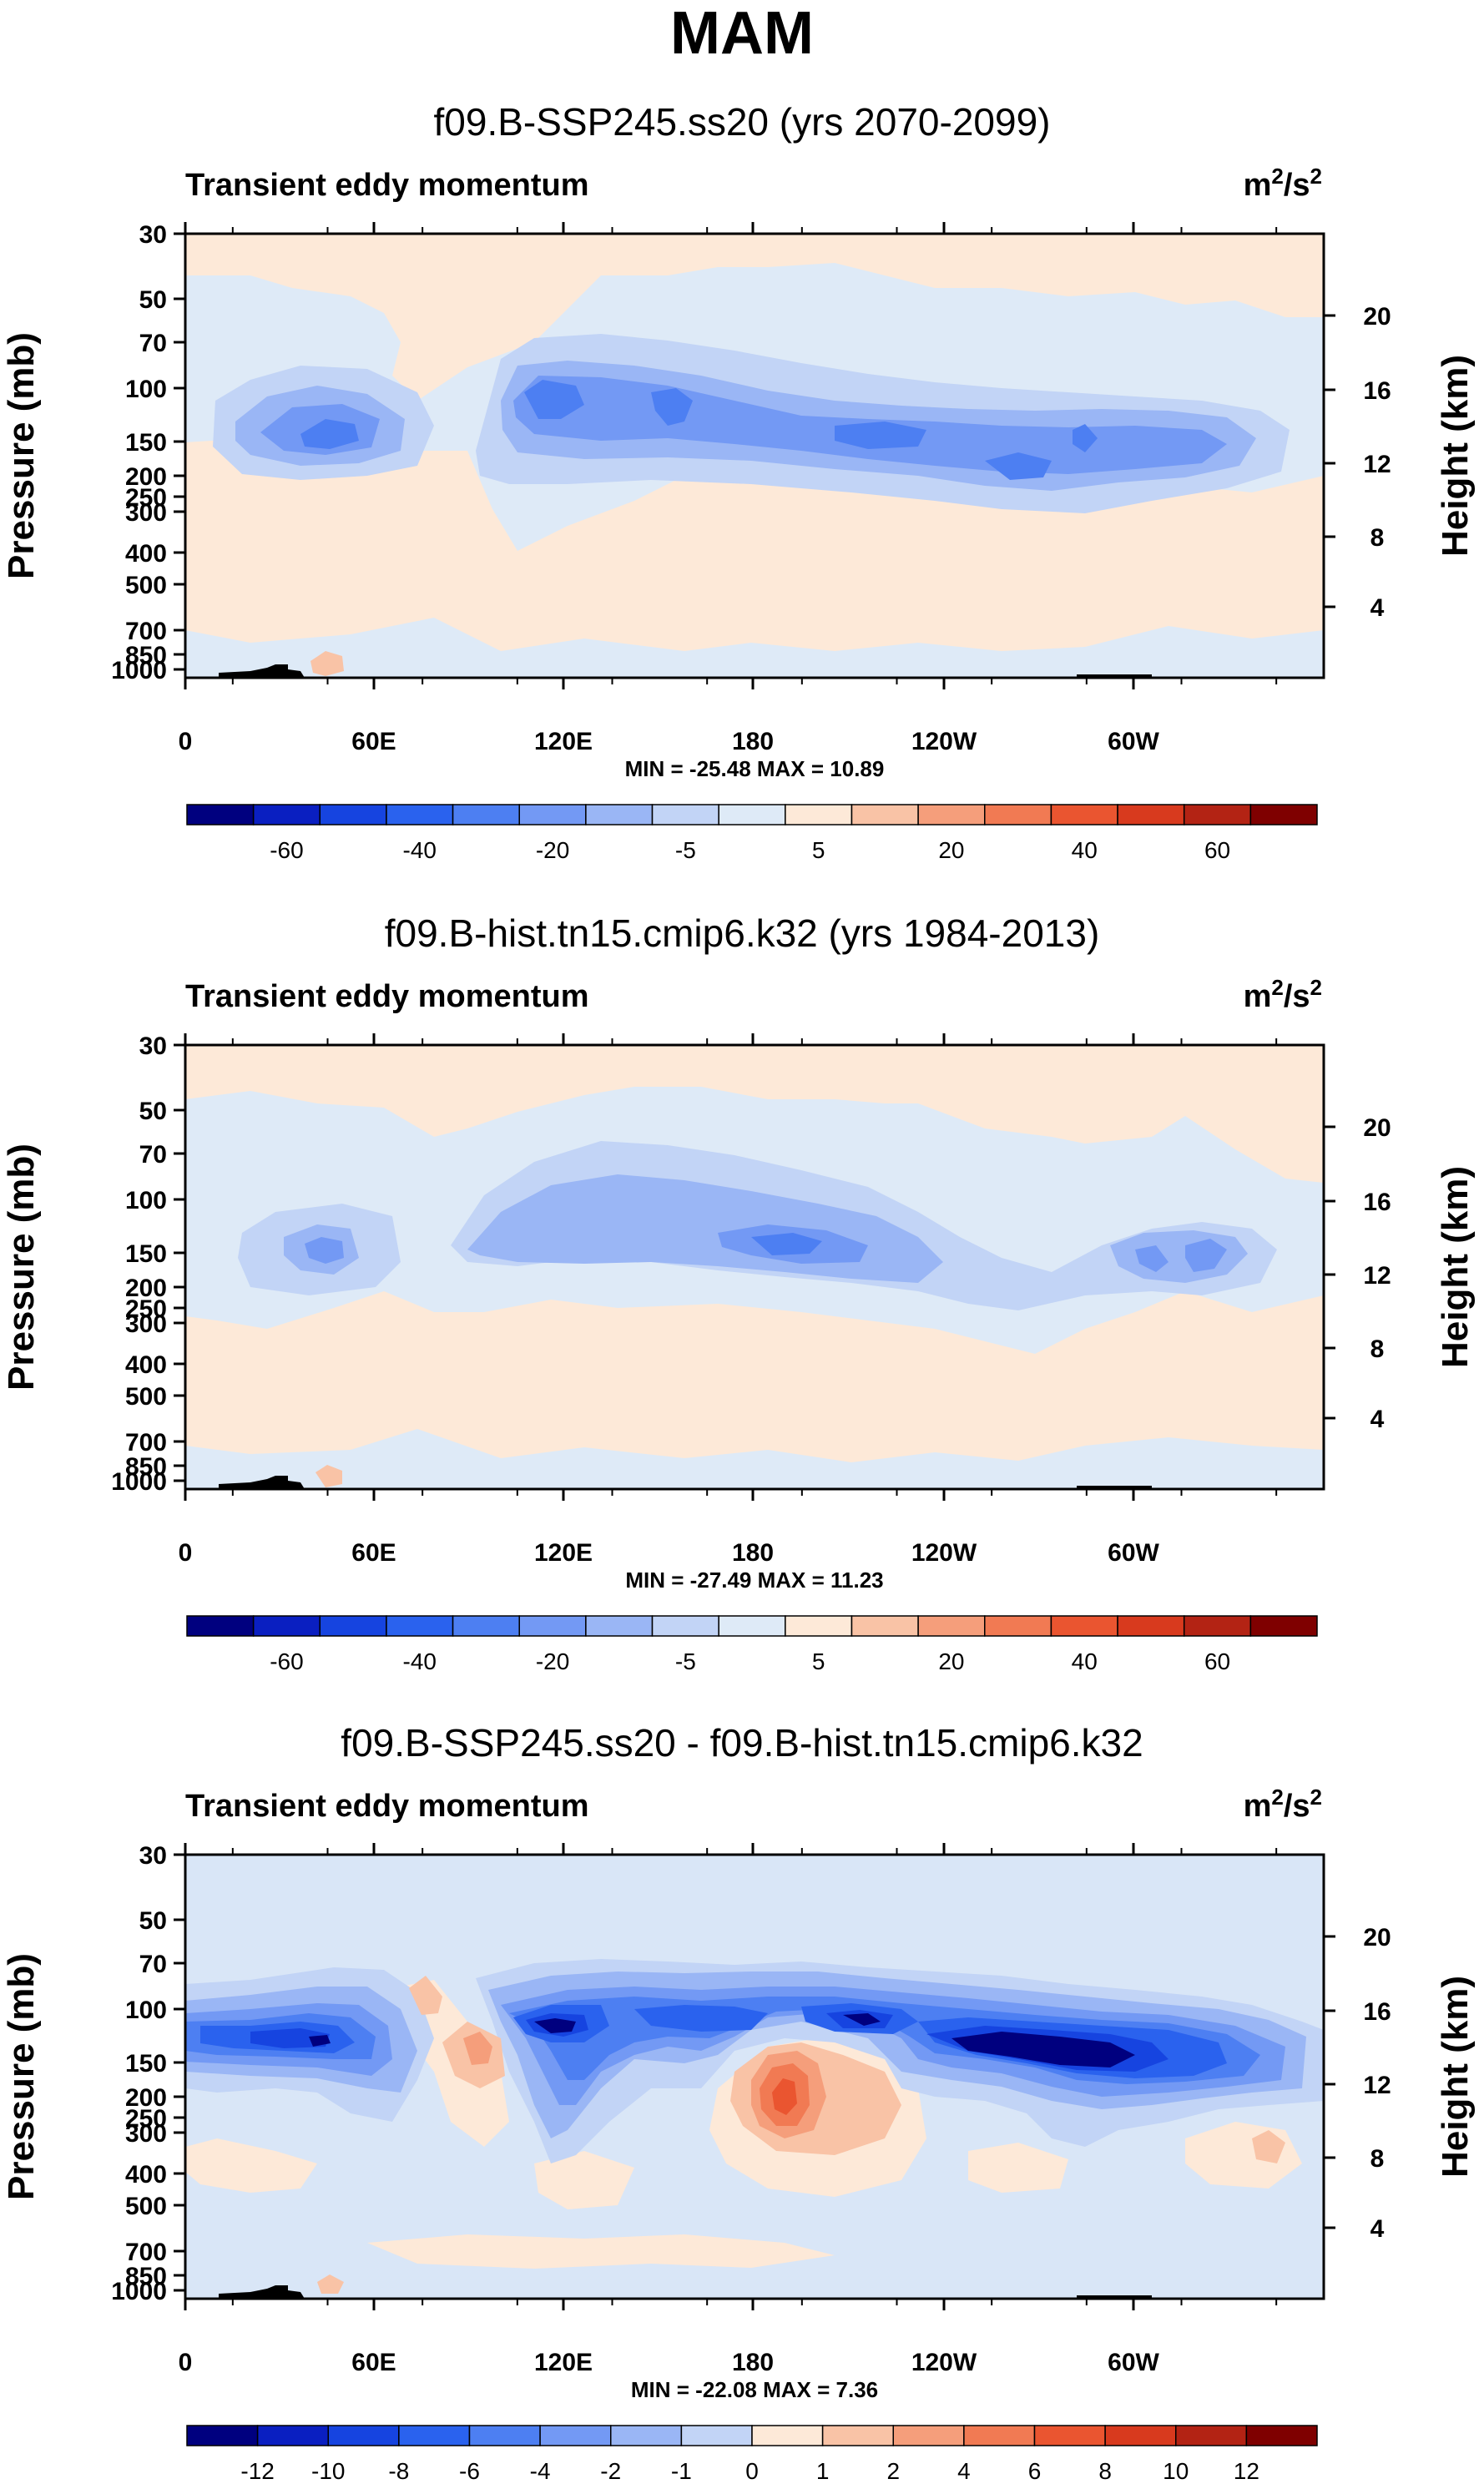 The height and width of the screenshot is (2489, 1484). What do you see at coordinates (1455, 456) in the screenshot?
I see `y-right-axis-title: Height (km)` at bounding box center [1455, 456].